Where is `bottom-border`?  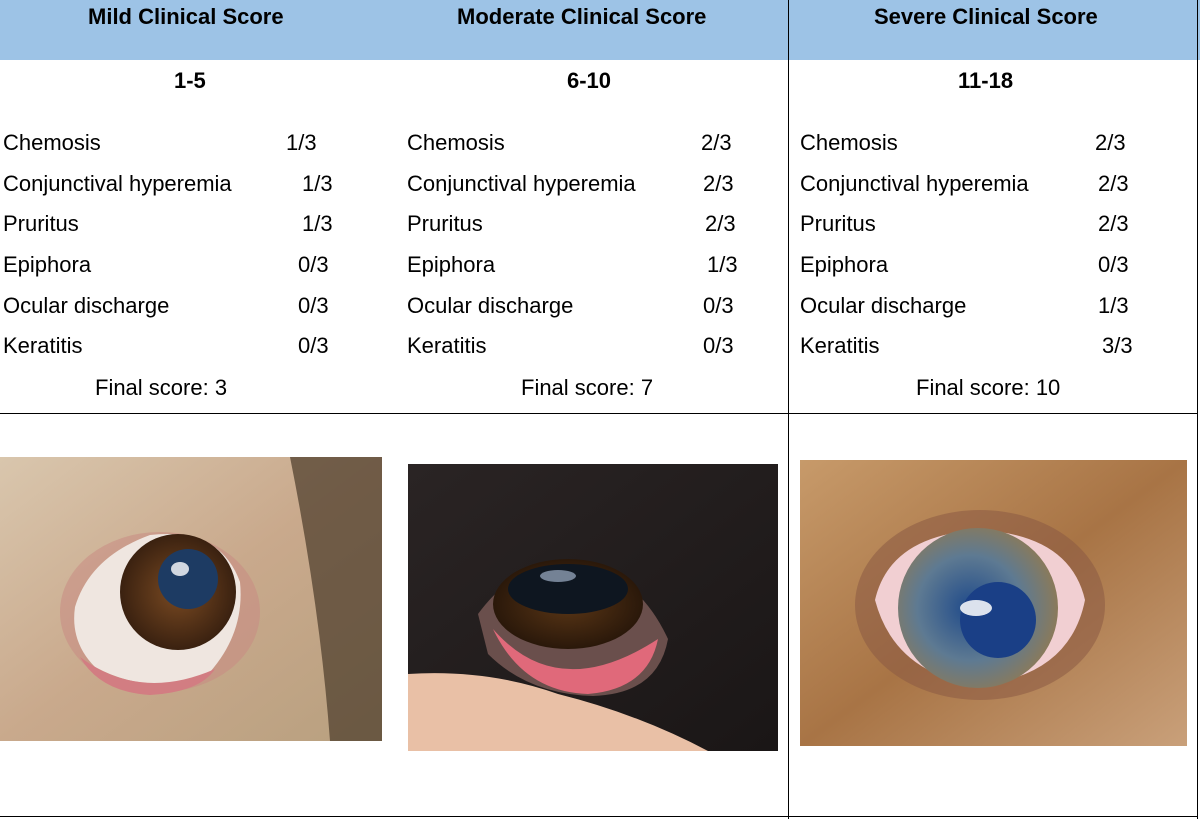 bottom-border is located at coordinates (599, 816).